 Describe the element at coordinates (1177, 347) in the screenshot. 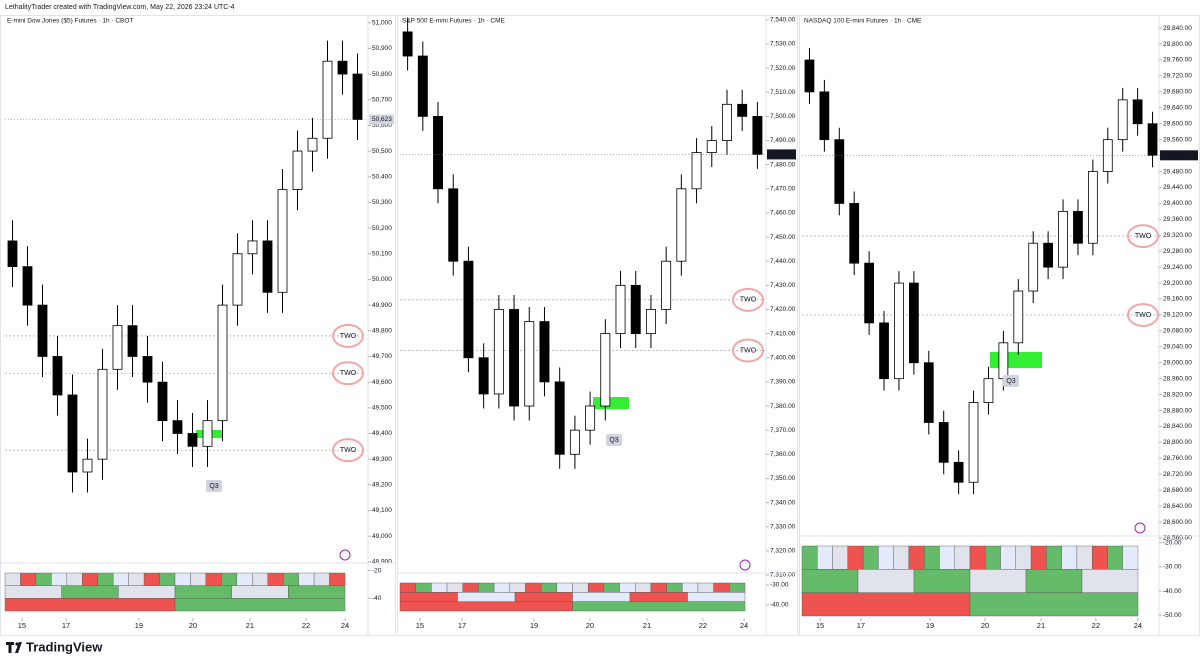

I see `y-tick-label: 29,040.00` at that location.